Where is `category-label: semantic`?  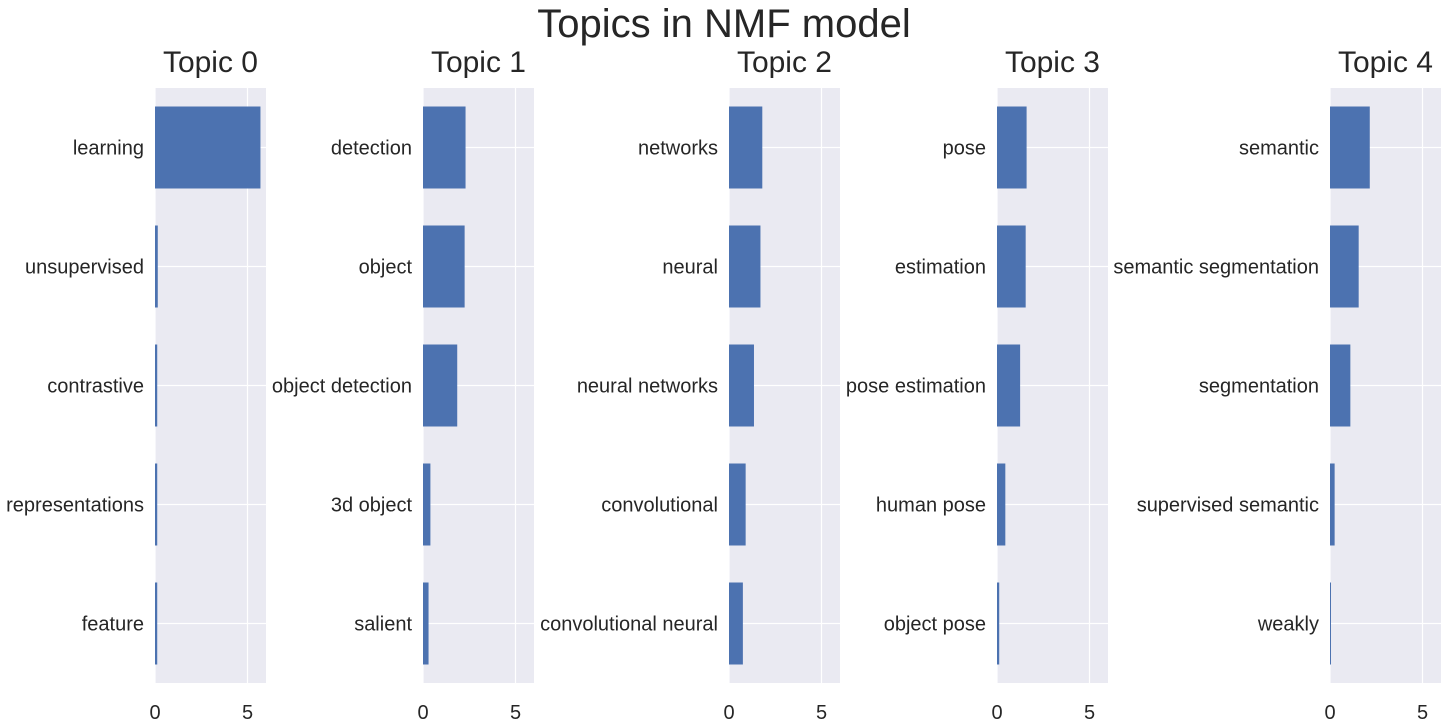
category-label: semantic is located at coordinates (1279, 149).